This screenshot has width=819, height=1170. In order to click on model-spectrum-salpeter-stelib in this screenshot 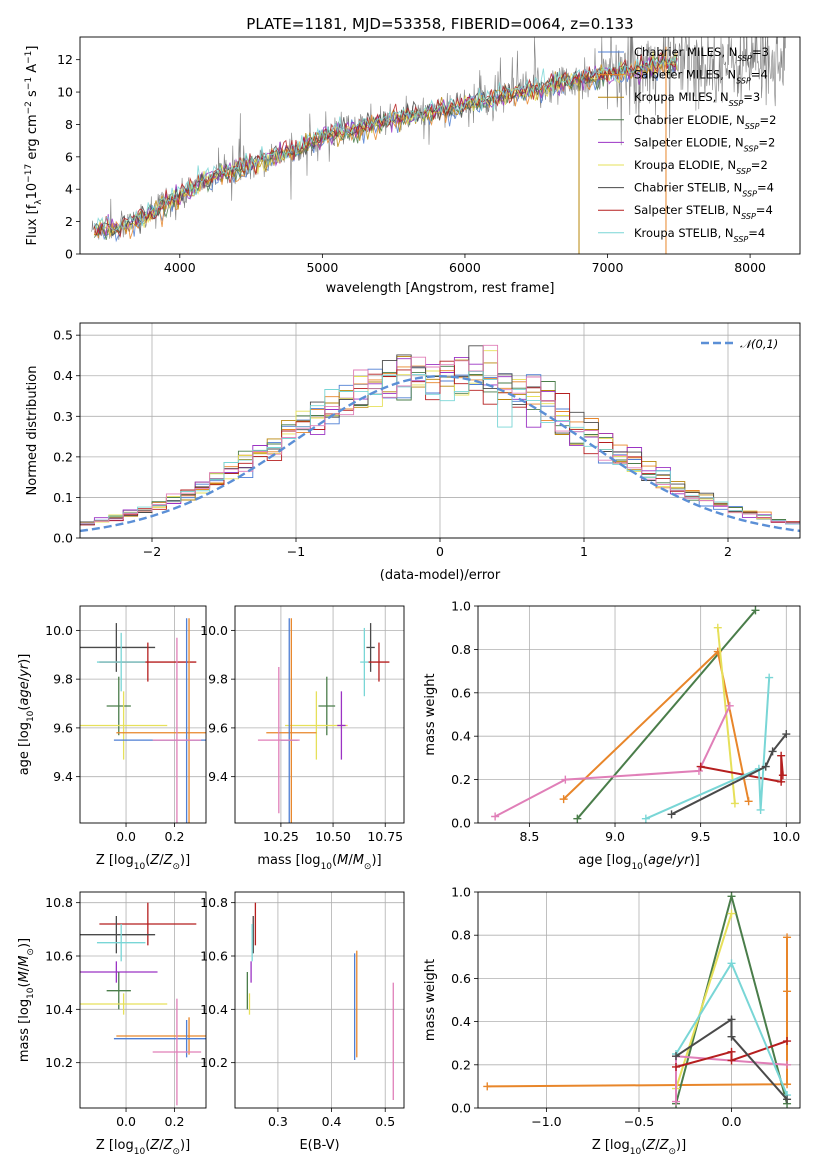, I will do `click(385, 144)`.